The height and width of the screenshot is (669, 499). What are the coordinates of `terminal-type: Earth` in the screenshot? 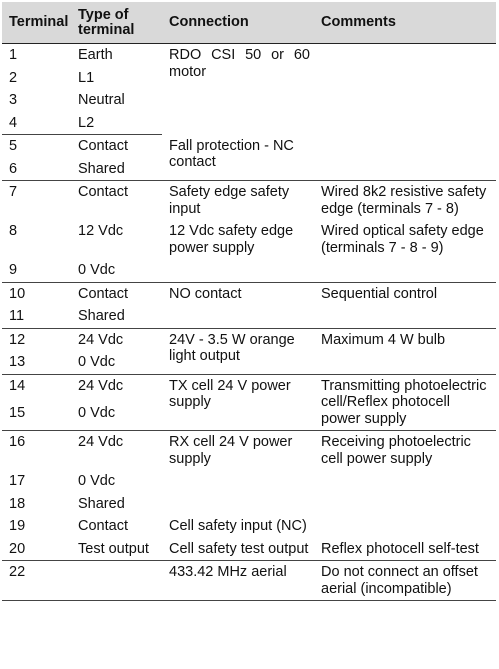 It's located at (95, 55).